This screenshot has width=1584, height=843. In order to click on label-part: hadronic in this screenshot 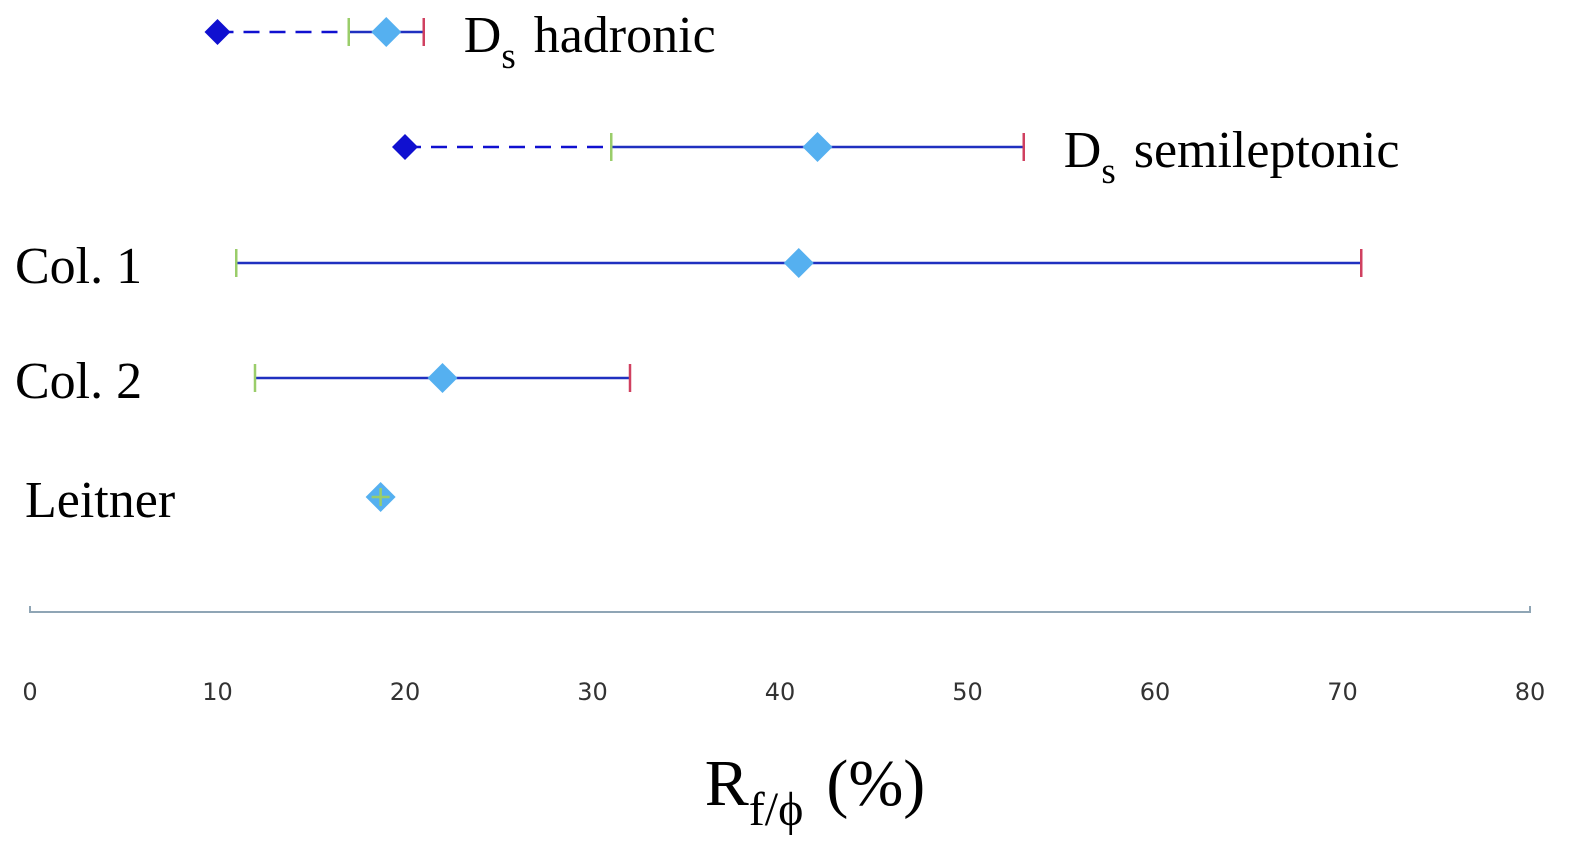, I will do `click(625, 35)`.